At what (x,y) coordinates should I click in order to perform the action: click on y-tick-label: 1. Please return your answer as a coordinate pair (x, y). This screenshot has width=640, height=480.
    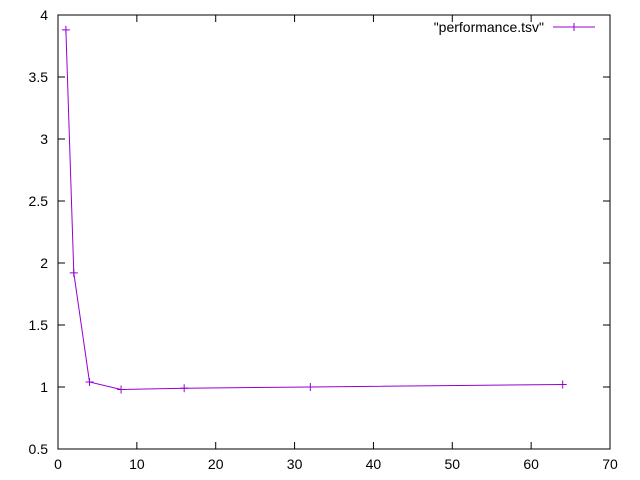
    Looking at the image, I should click on (44, 387).